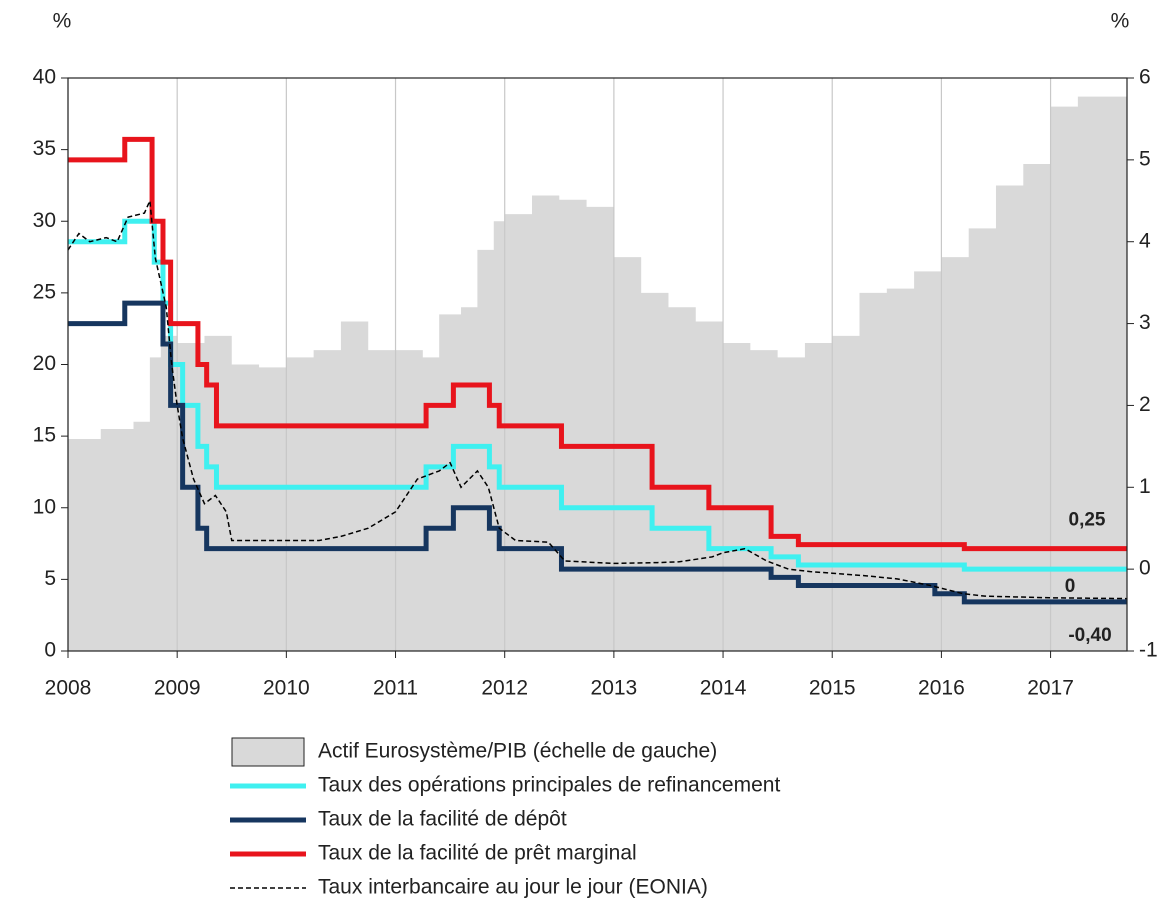  What do you see at coordinates (1145, 77) in the screenshot?
I see `y2-tick-label: 6` at bounding box center [1145, 77].